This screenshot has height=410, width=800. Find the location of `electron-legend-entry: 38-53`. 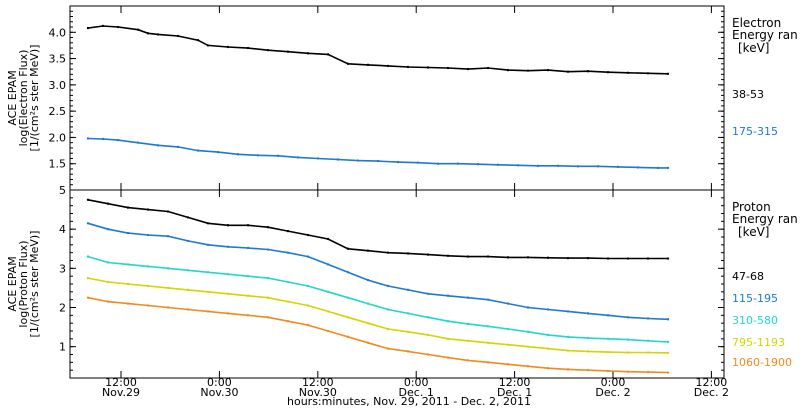

electron-legend-entry: 38-53 is located at coordinates (748, 94).